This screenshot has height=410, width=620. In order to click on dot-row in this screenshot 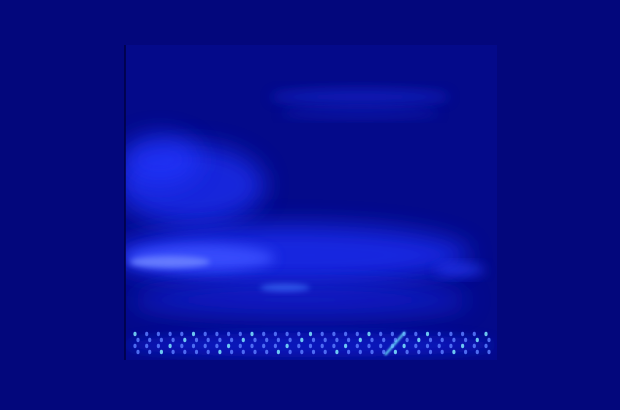, I will do `click(312, 343)`.